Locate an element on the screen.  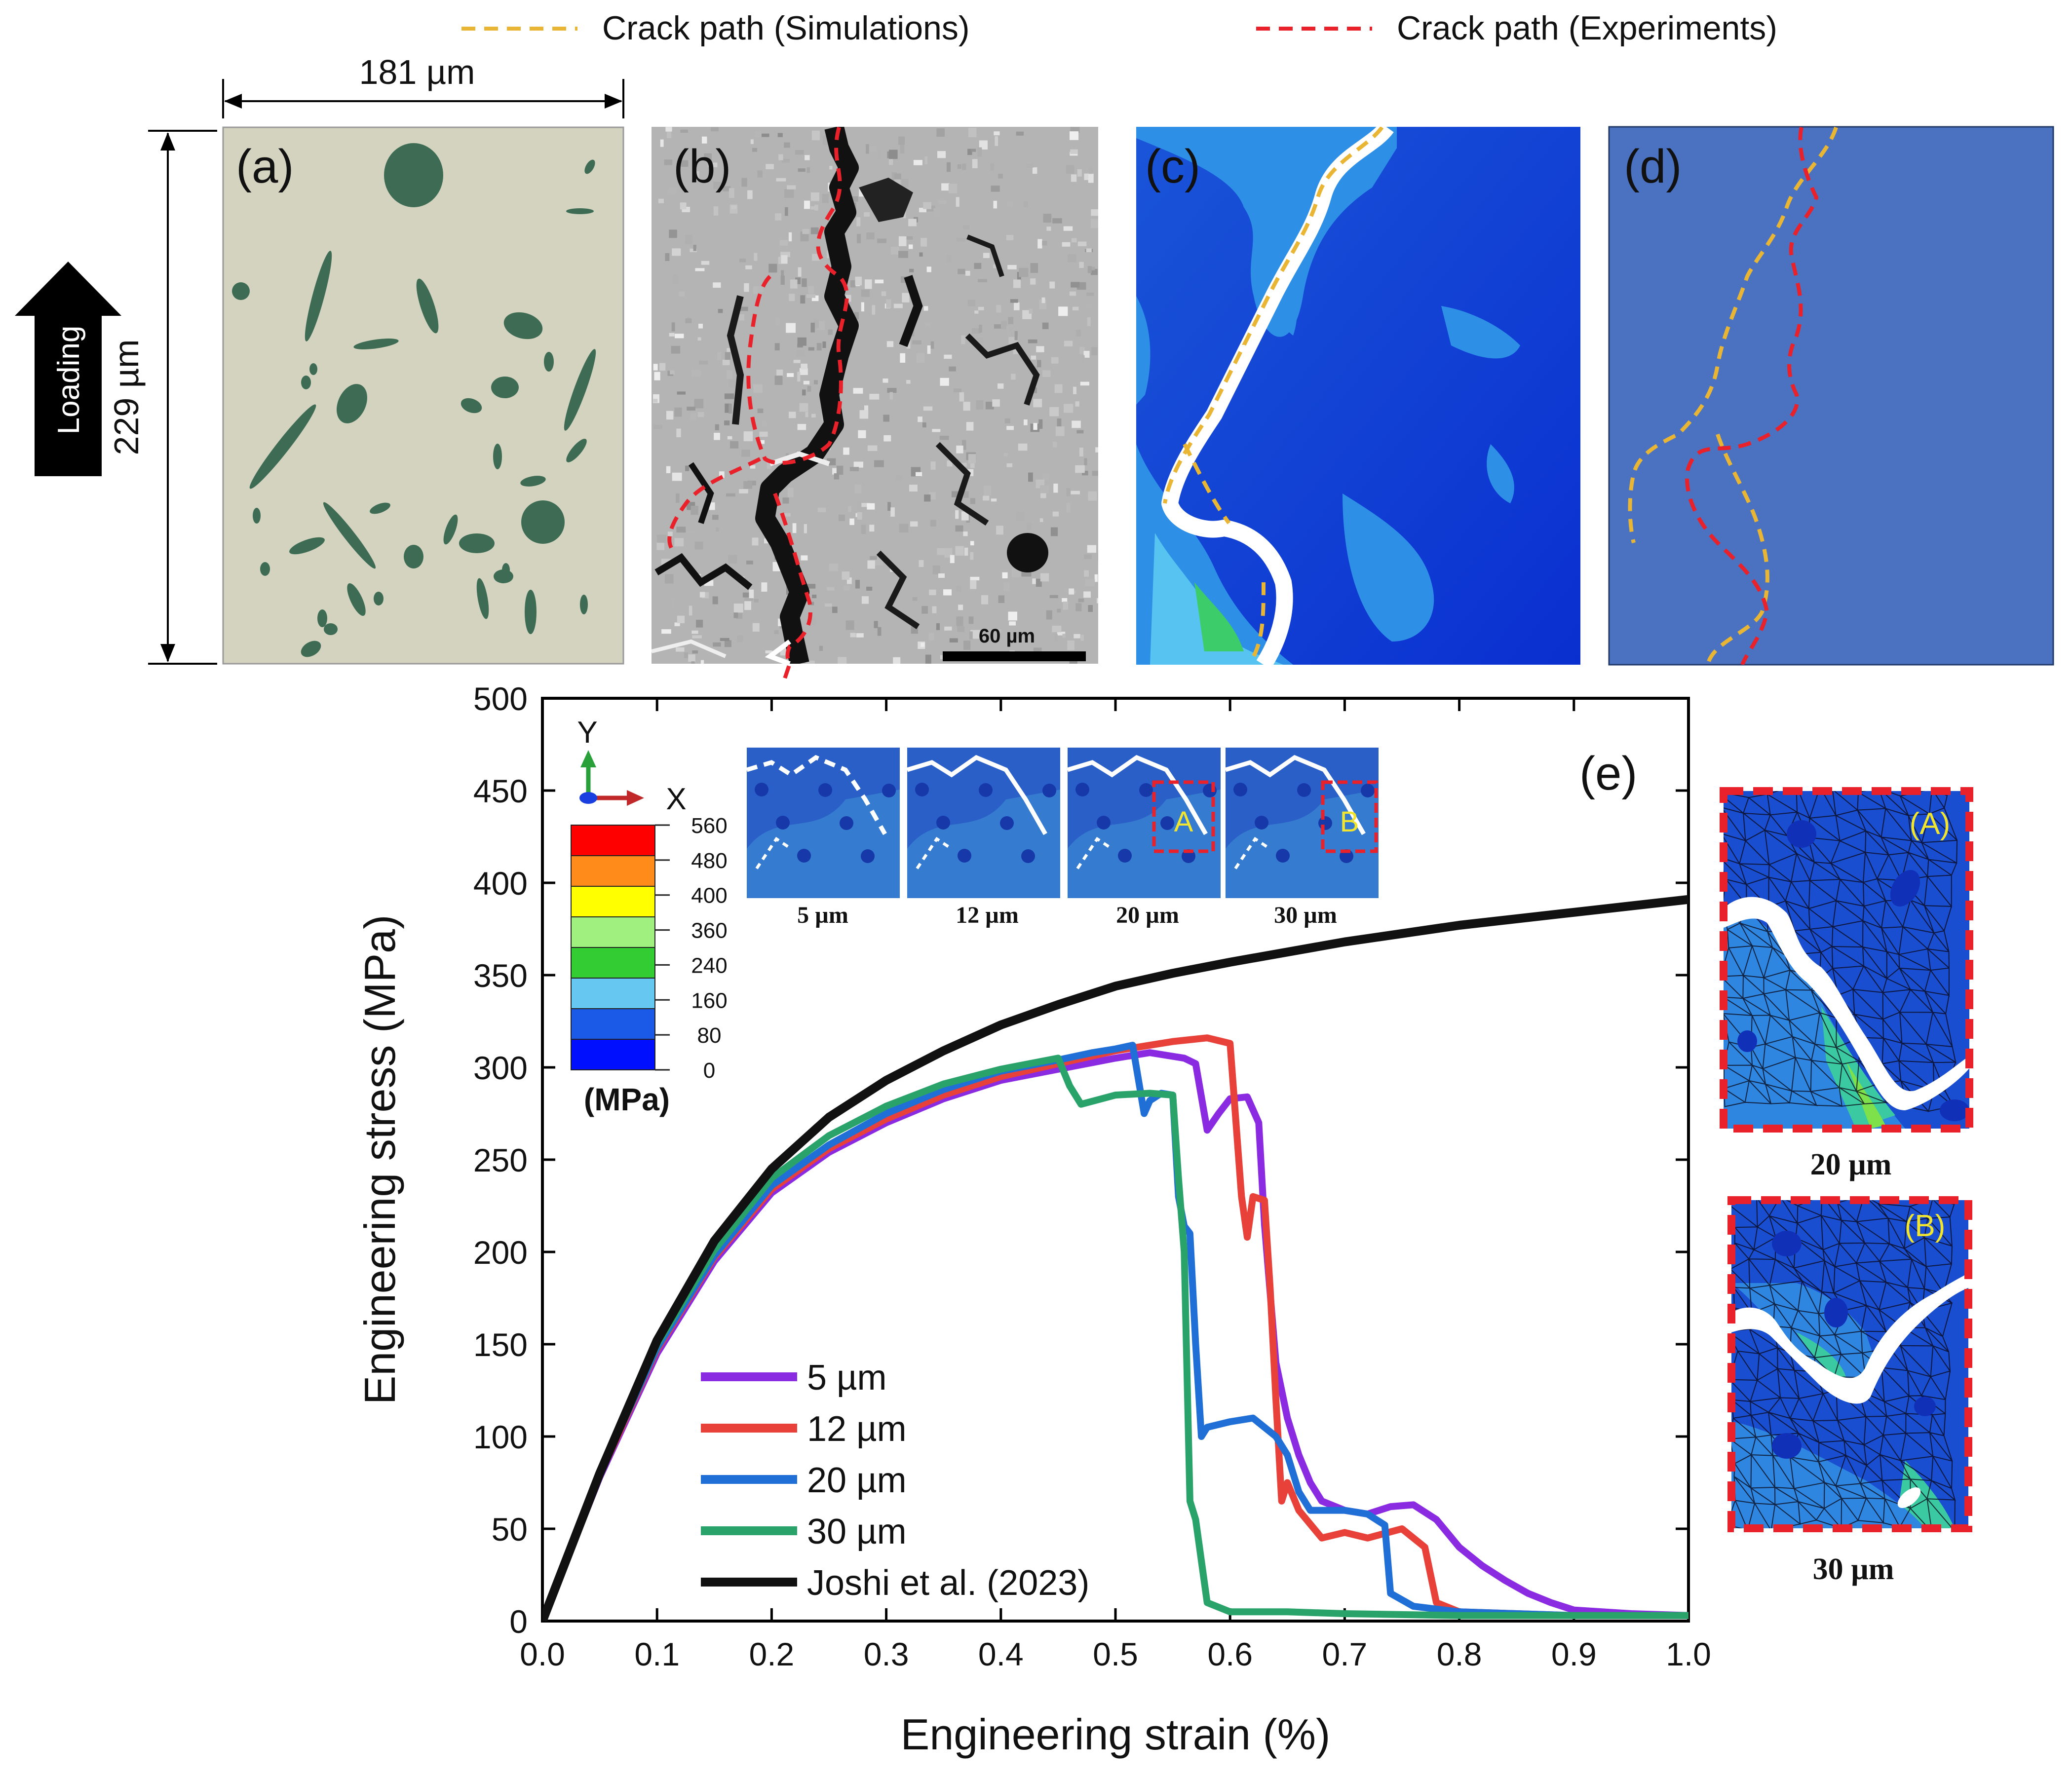
colorbar-label-7: 0 is located at coordinates (709, 1071).